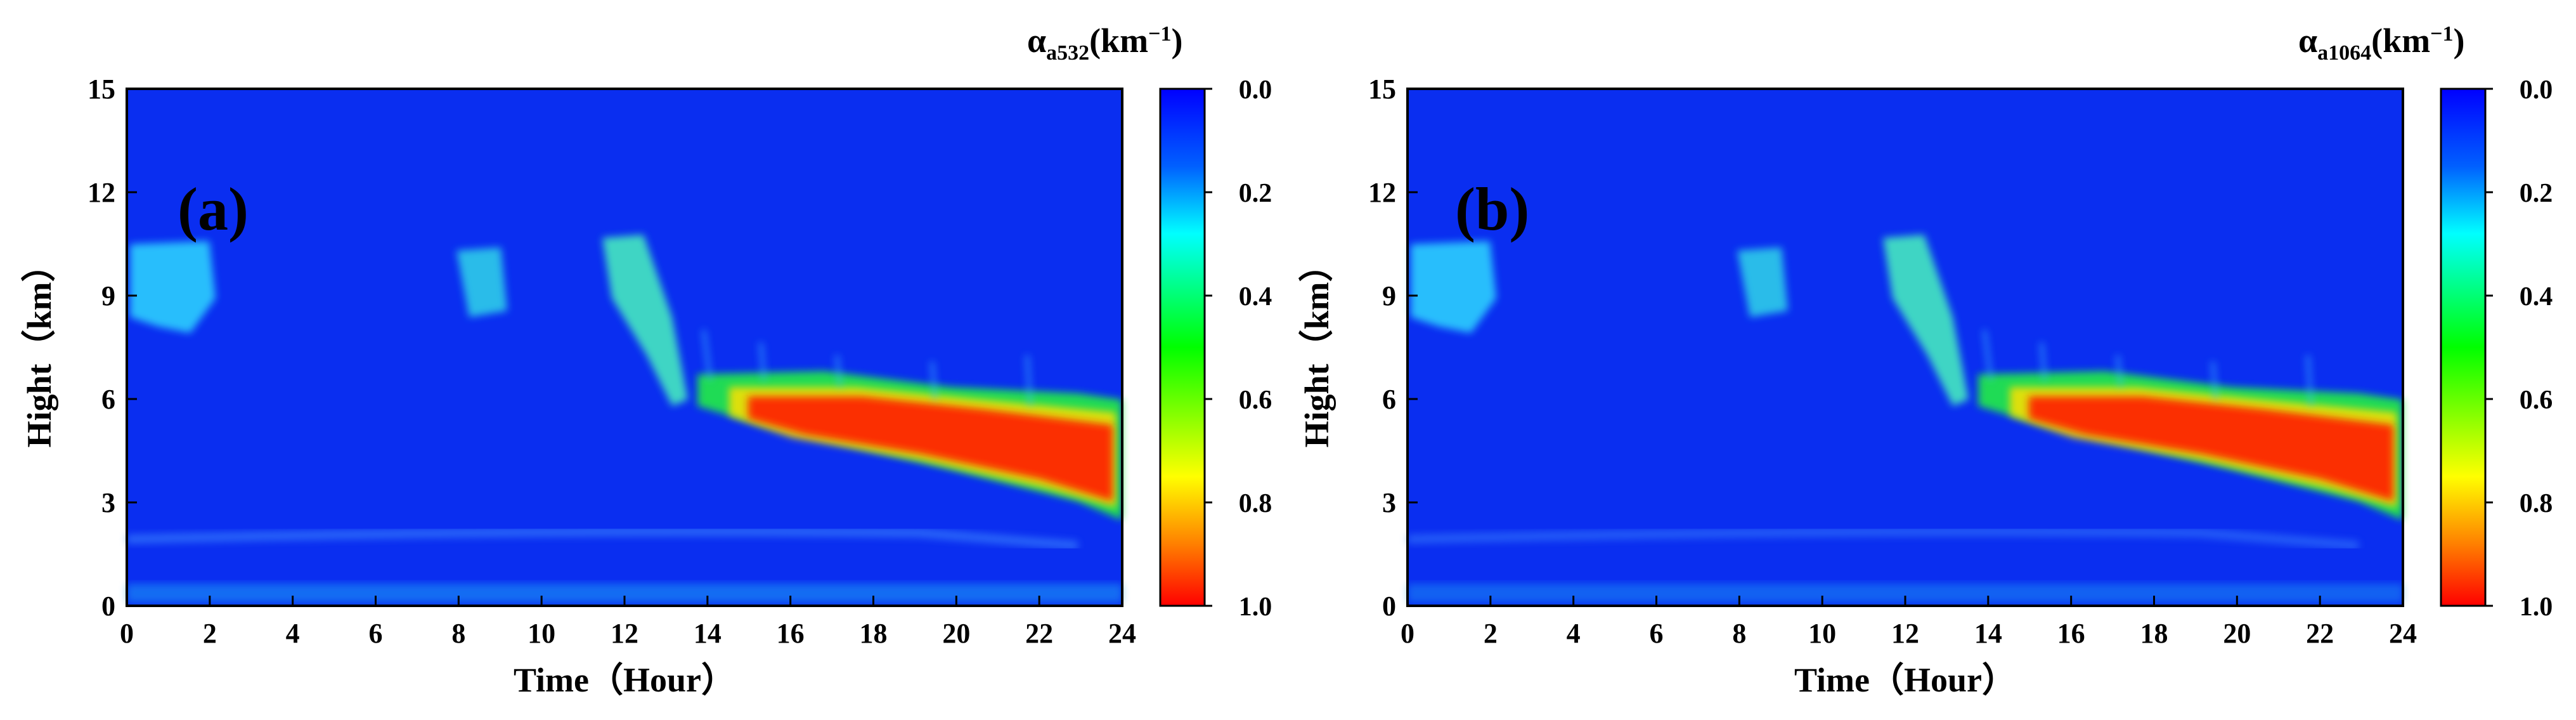  Describe the element at coordinates (1317, 347) in the screenshot. I see `y-axis-label-b: Hight（km）` at that location.